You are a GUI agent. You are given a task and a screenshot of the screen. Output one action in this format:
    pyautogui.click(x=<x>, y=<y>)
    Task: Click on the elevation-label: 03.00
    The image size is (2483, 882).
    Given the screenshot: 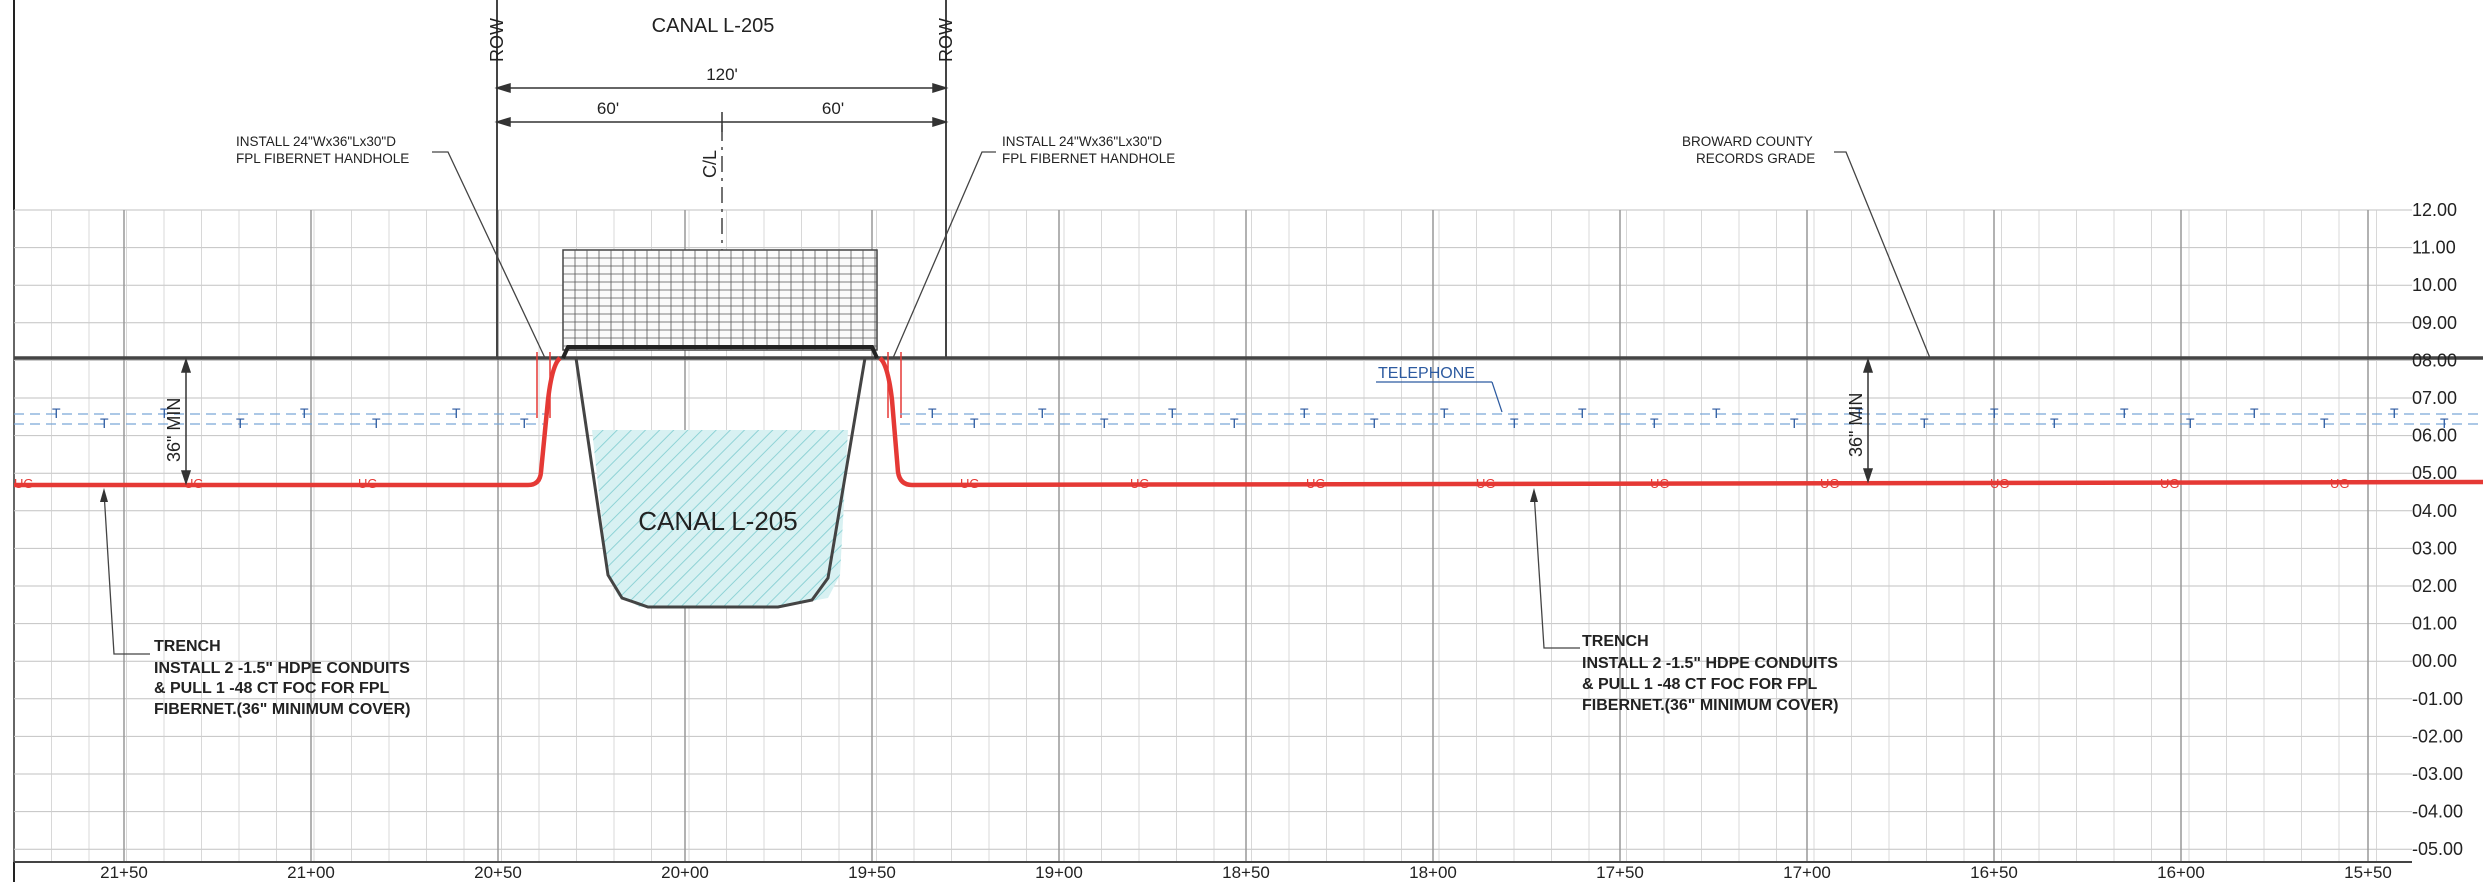 What is the action you would take?
    pyautogui.click(x=2434, y=548)
    